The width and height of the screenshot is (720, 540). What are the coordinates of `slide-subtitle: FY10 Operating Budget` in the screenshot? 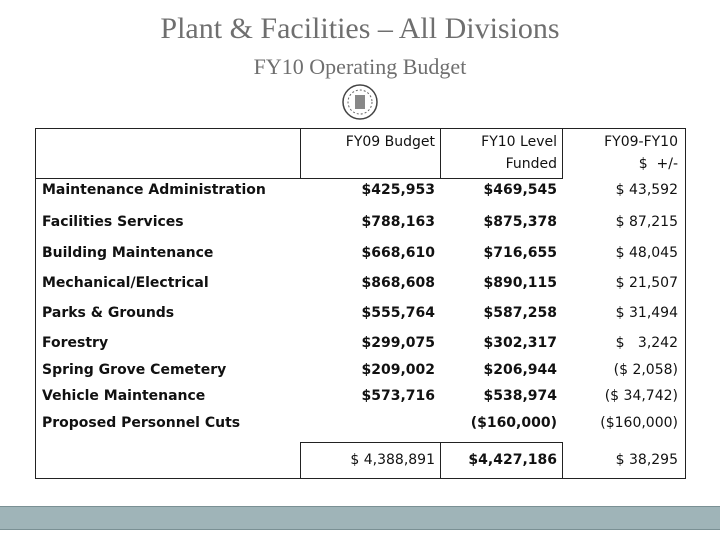 It's located at (360, 66).